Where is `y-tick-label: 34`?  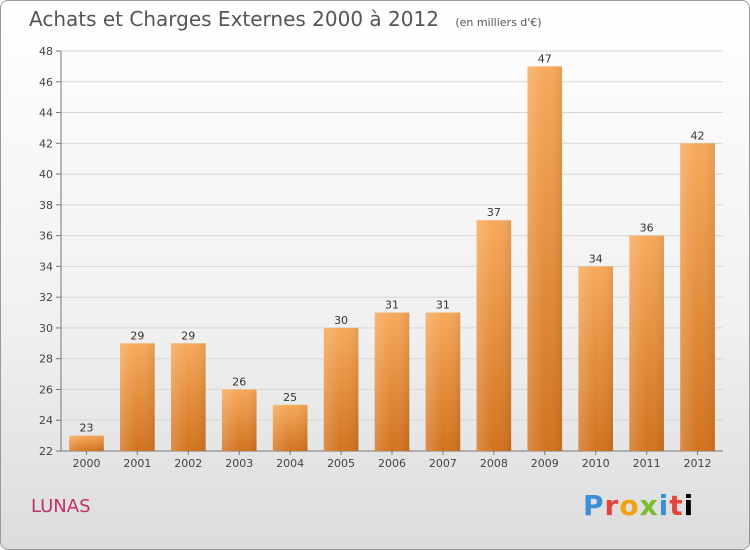 y-tick-label: 34 is located at coordinates (46, 266).